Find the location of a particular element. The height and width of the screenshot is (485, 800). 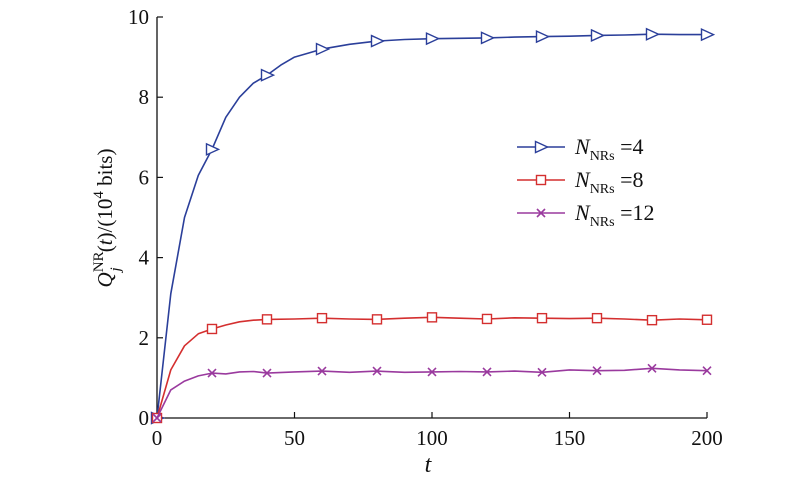

legend-x-marker is located at coordinates (541, 213).